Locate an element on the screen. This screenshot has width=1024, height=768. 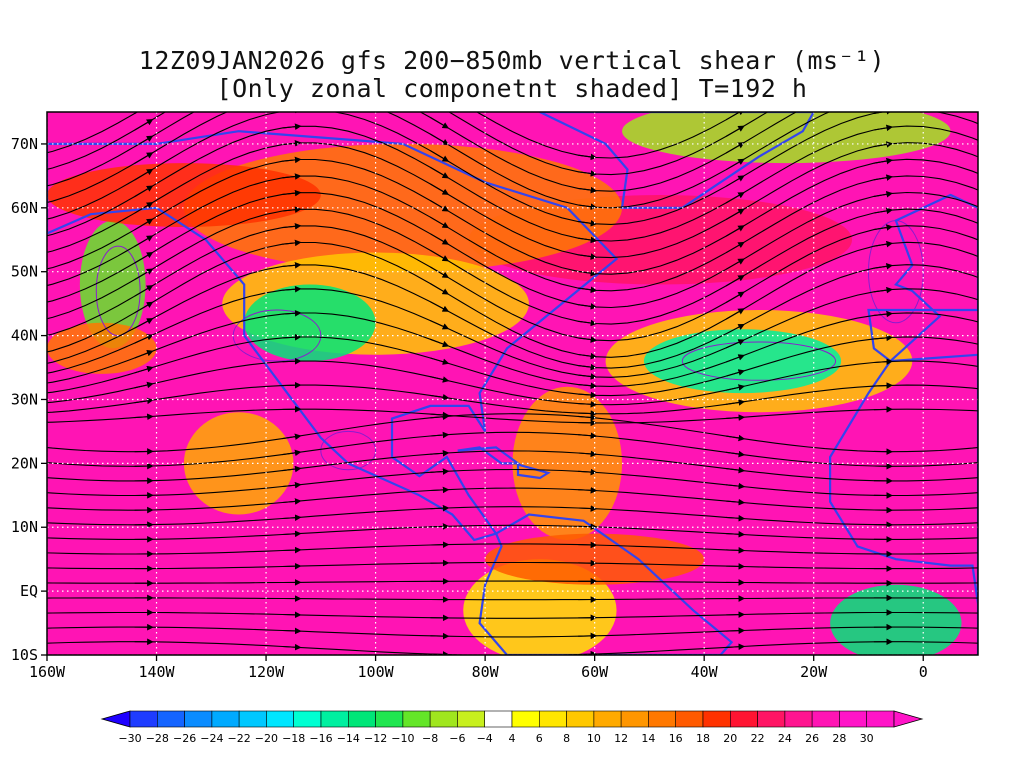
lat-tick-label: 60N is located at coordinates (24, 208).